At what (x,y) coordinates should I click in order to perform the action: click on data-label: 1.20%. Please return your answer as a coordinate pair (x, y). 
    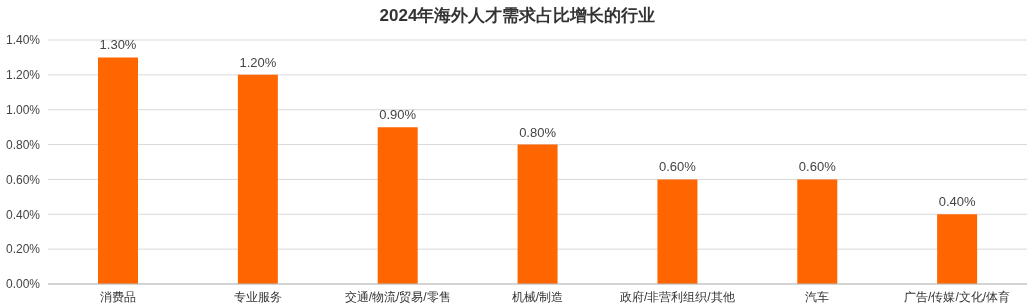
    Looking at the image, I should click on (258, 62).